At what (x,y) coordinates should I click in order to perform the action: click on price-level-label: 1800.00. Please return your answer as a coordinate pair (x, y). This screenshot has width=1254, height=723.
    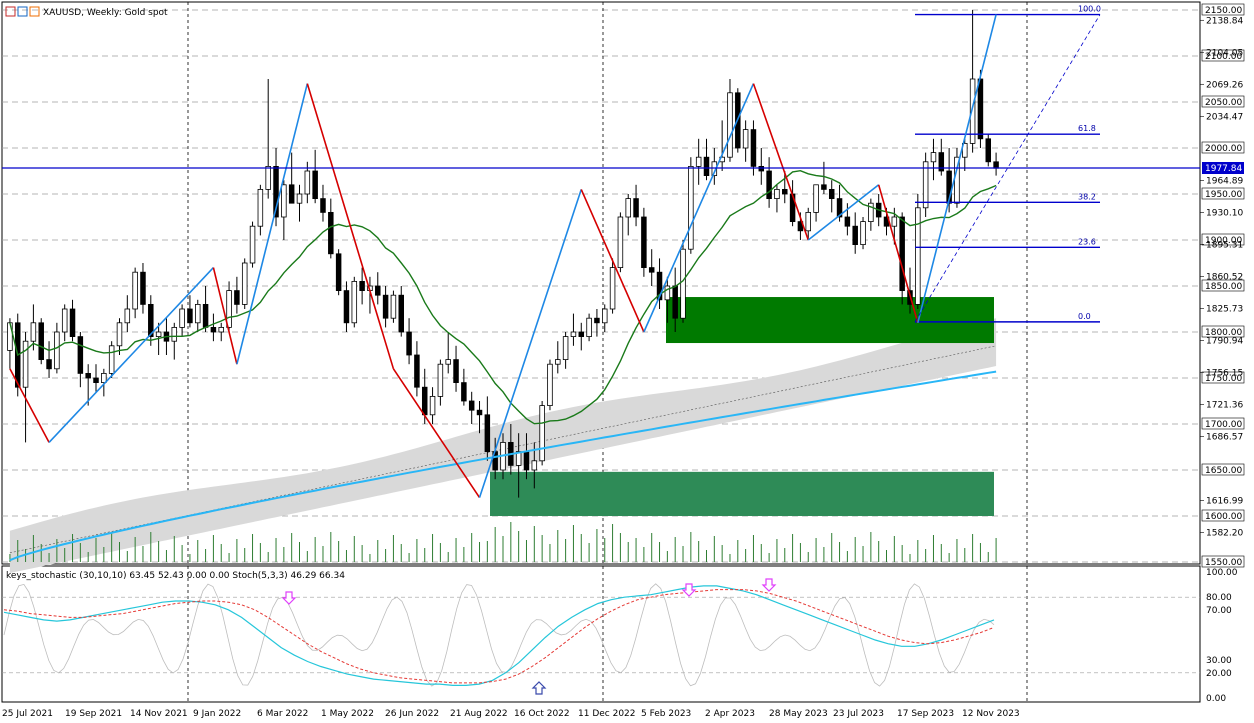
    Looking at the image, I should click on (1223, 333).